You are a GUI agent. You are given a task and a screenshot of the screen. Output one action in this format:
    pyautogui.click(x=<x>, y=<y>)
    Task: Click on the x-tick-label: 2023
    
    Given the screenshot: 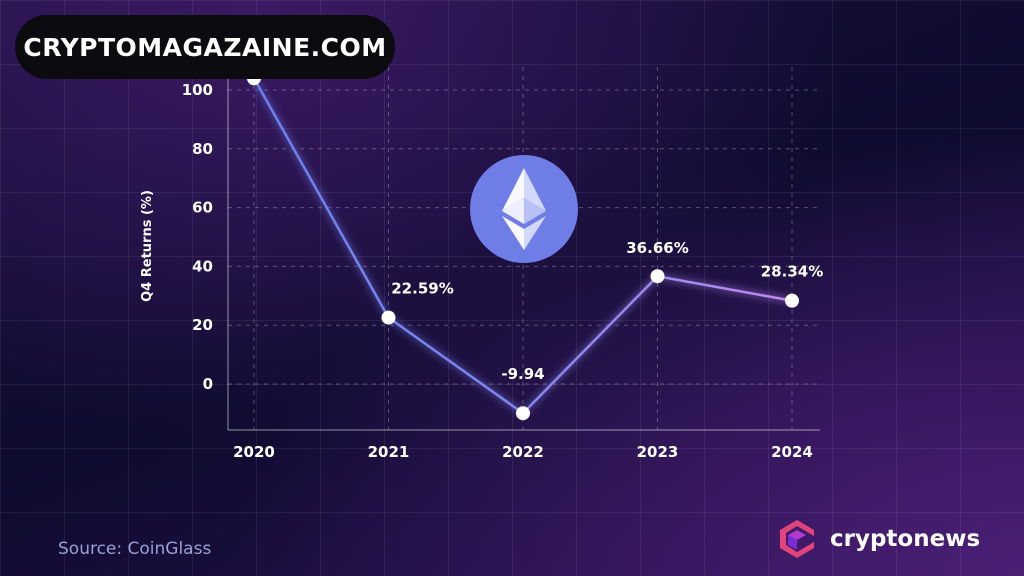 What is the action you would take?
    pyautogui.click(x=658, y=452)
    